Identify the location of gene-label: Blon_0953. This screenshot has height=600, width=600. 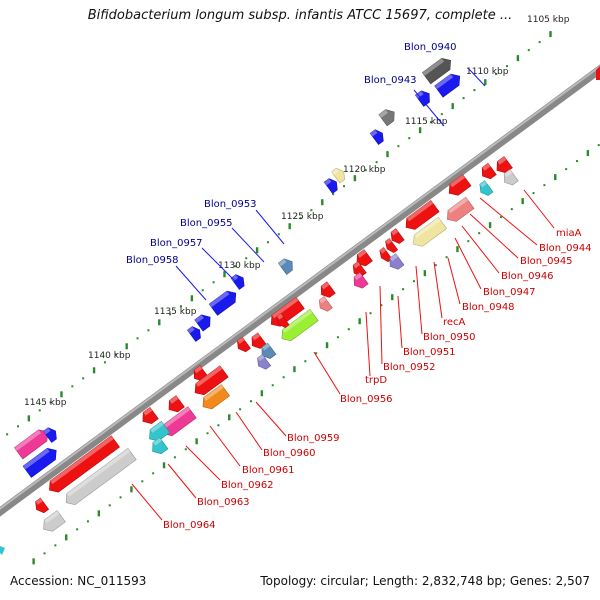
(230, 204).